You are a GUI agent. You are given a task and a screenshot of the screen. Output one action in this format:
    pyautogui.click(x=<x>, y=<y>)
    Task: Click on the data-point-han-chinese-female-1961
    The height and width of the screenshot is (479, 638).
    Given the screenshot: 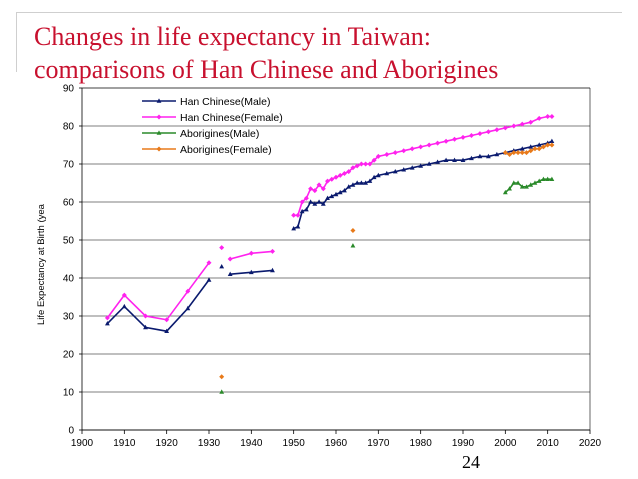 What is the action you would take?
    pyautogui.click(x=340, y=175)
    